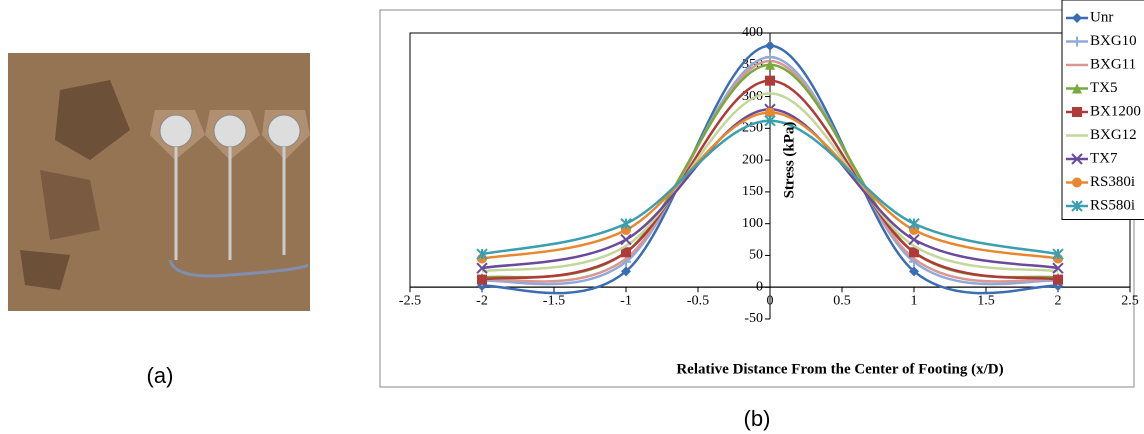 The image size is (1144, 434). Describe the element at coordinates (482, 300) in the screenshot. I see `x-tick-label: -2` at that location.